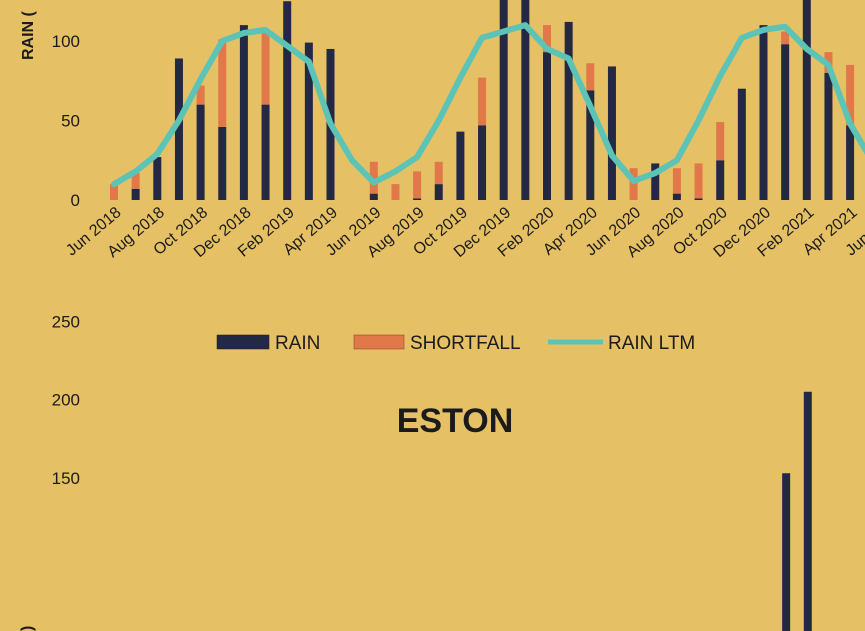 The width and height of the screenshot is (865, 631). Describe the element at coordinates (27, 628) in the screenshot. I see `bottom-chart-y-axis-label-fragment: )` at that location.